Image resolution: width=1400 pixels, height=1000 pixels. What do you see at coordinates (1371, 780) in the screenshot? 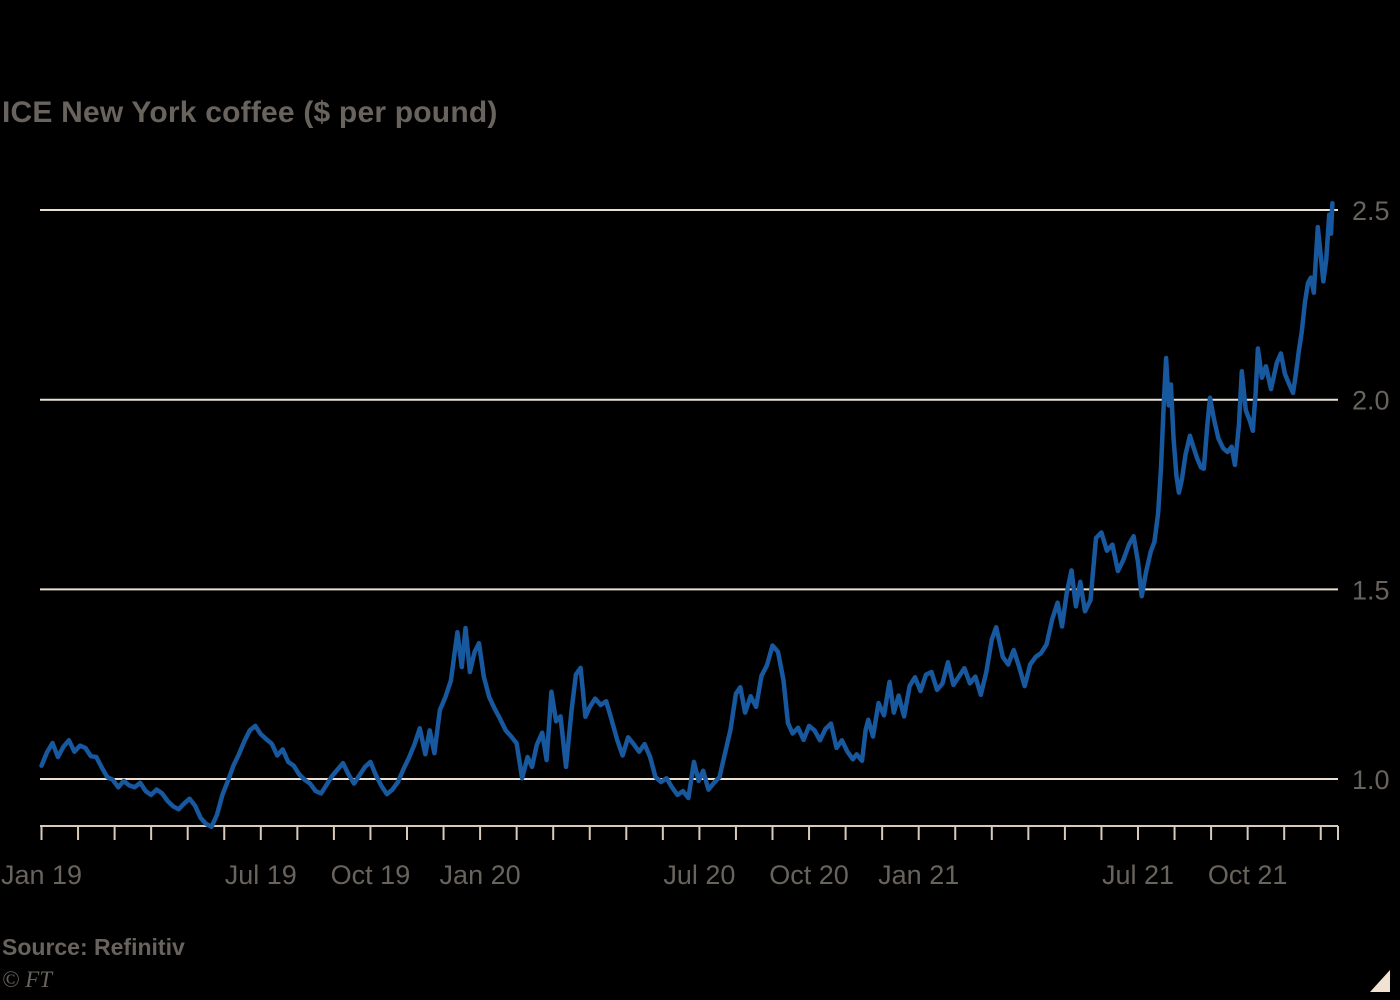
I see `y-axis-label: 1.0` at bounding box center [1371, 780].